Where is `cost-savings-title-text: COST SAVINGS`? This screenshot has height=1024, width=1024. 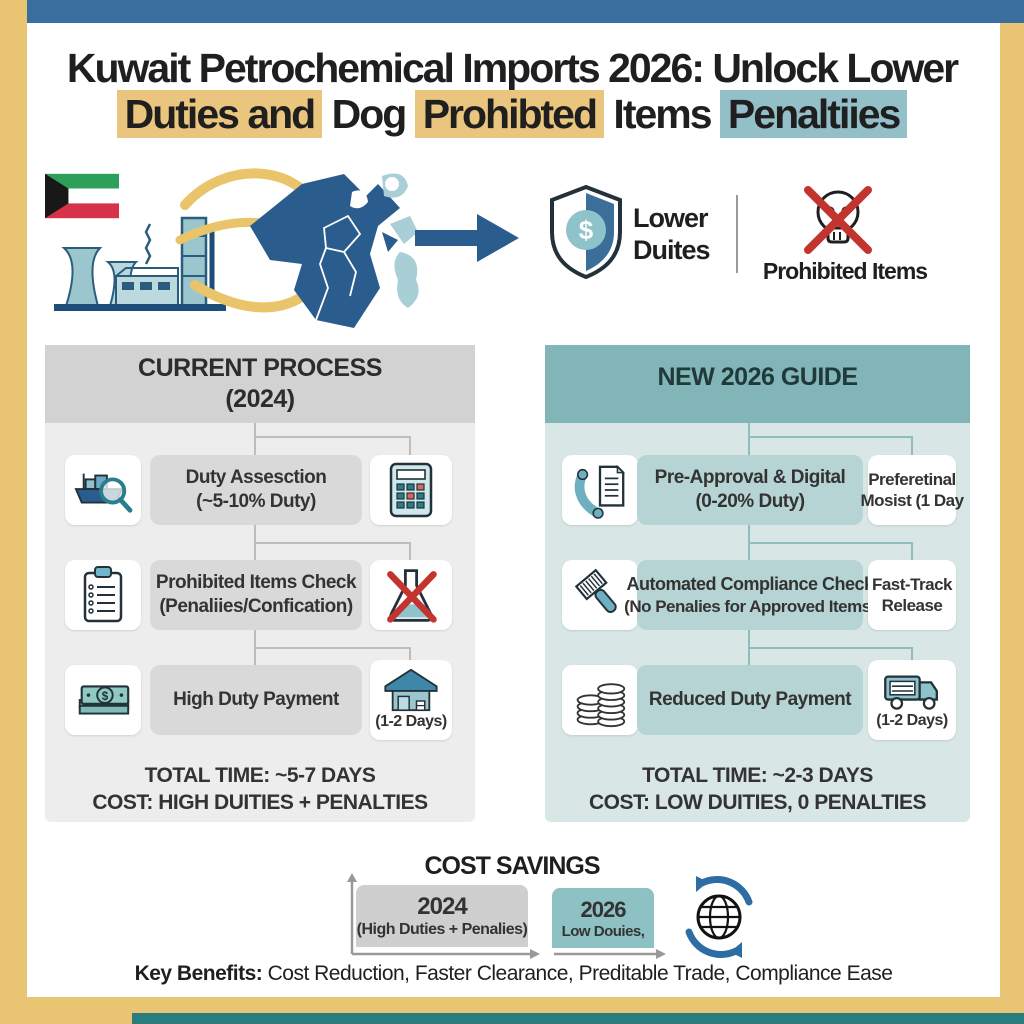
cost-savings-title-text: COST SAVINGS is located at coordinates (512, 866).